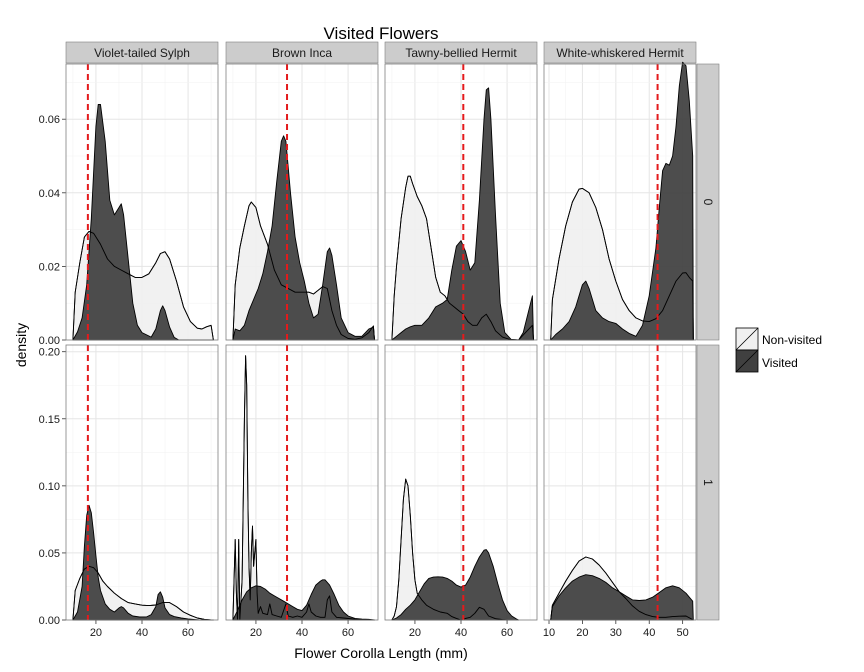 The height and width of the screenshot is (672, 864). I want to click on panel-background, so click(620, 482).